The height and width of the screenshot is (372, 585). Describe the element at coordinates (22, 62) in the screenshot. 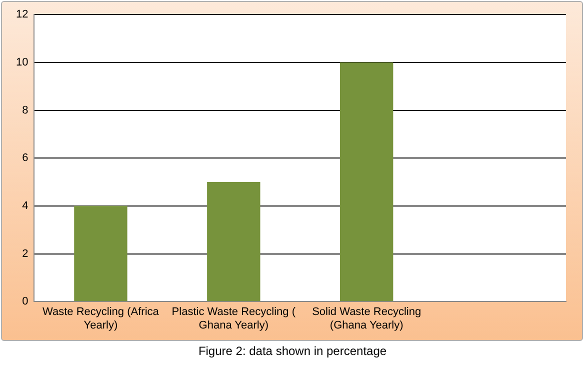

I see `y-tick-label: 10` at that location.